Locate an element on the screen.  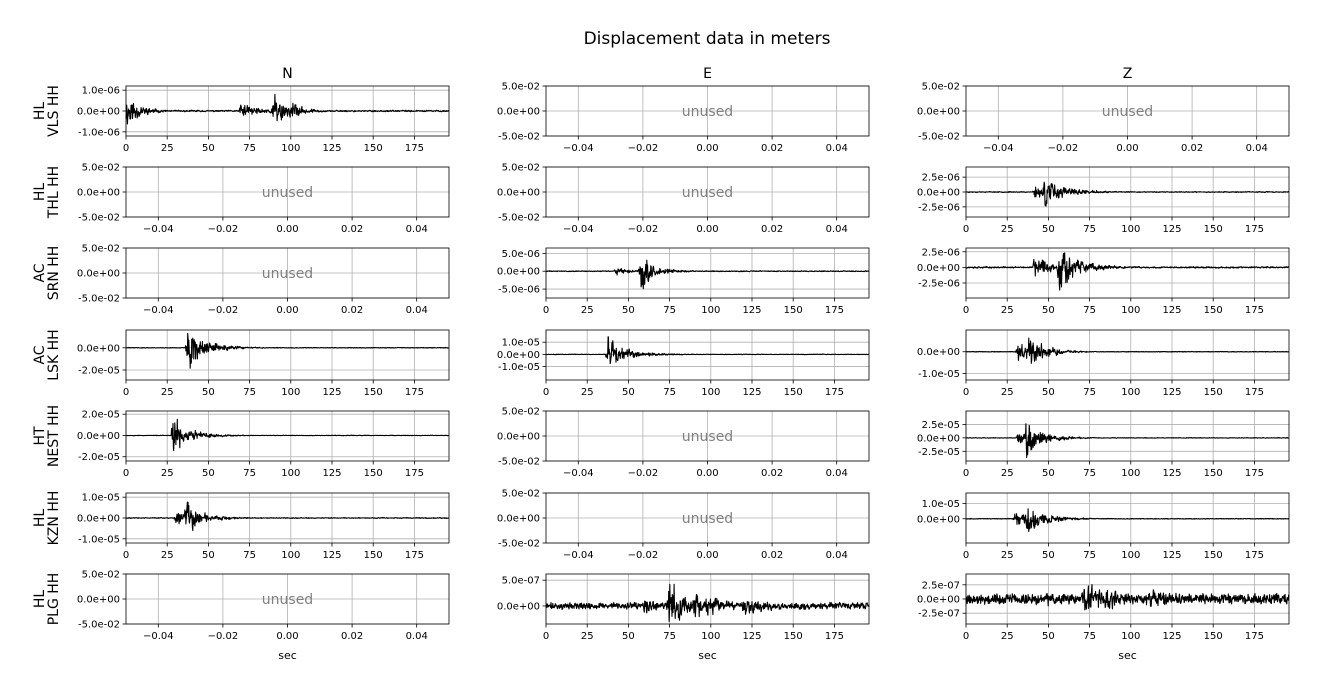
x-tick-label: 0.04 is located at coordinates (417, 310).